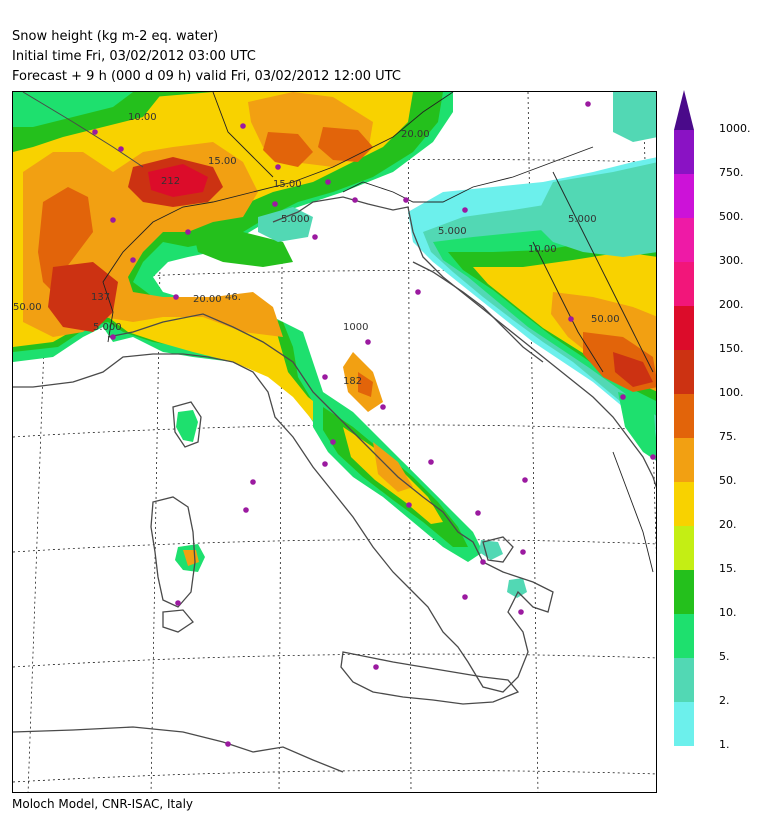  What do you see at coordinates (724, 700) in the screenshot?
I see `colorbar-tick-label: 2.` at bounding box center [724, 700].